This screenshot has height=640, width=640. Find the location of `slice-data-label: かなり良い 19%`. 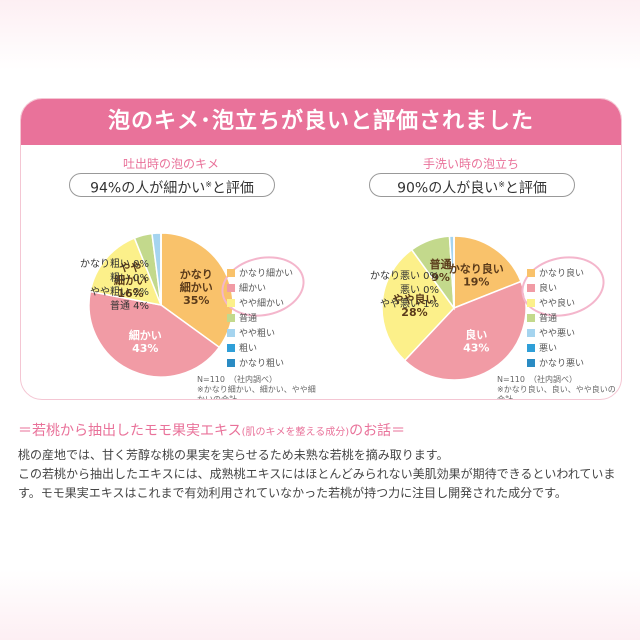

slice-data-label: かなり良い 19% is located at coordinates (476, 275).